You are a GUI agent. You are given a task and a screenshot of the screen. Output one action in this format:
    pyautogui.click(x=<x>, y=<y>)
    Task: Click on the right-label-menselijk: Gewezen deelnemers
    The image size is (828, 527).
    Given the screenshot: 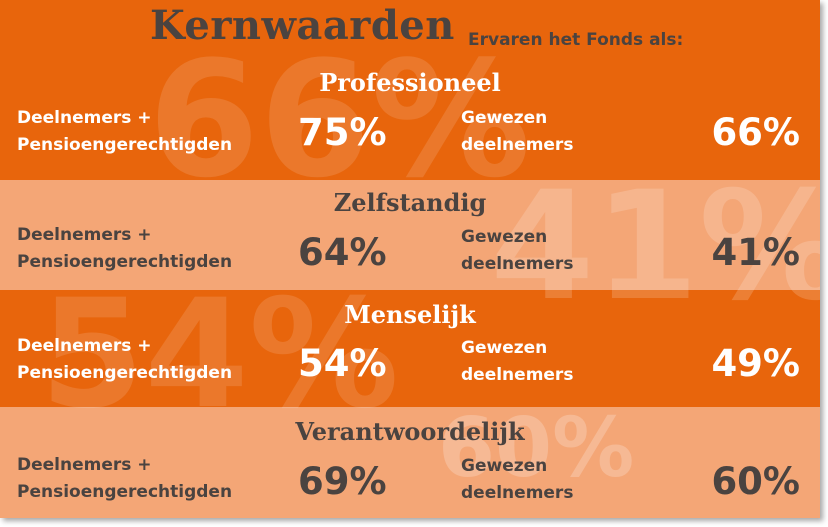 What is the action you would take?
    pyautogui.click(x=517, y=362)
    